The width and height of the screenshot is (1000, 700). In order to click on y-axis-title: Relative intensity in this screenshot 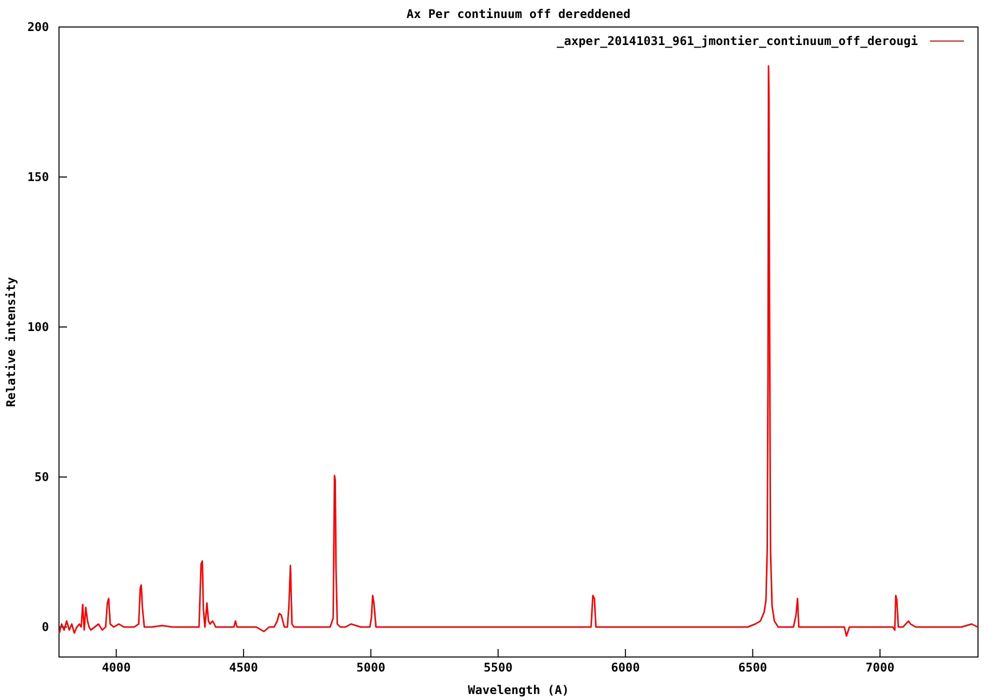, I will do `click(11, 342)`.